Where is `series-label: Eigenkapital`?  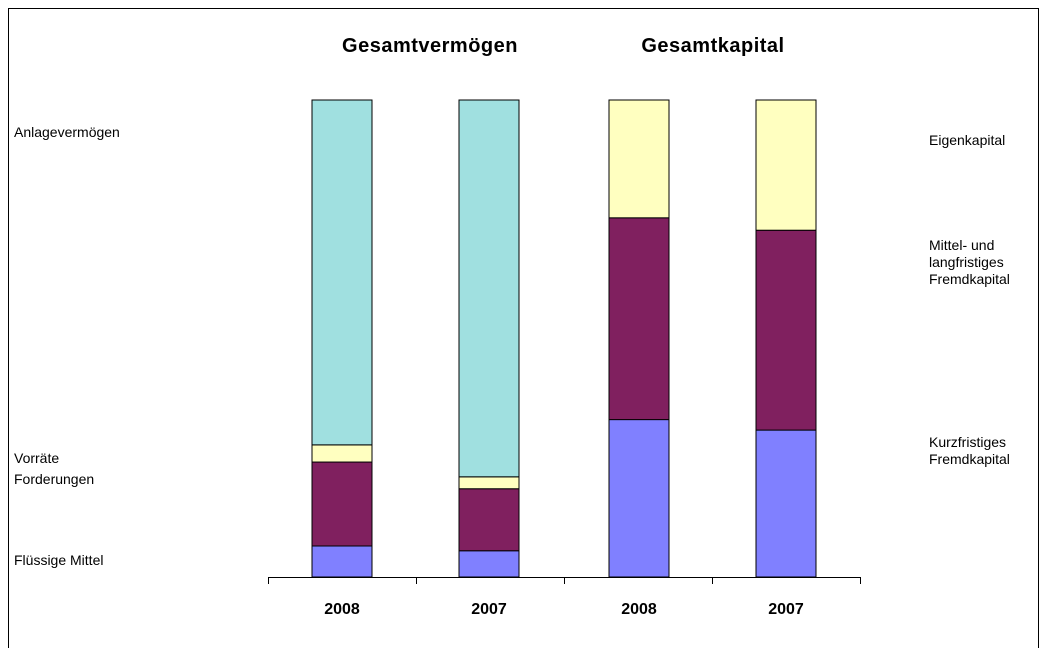
series-label: Eigenkapital is located at coordinates (967, 140).